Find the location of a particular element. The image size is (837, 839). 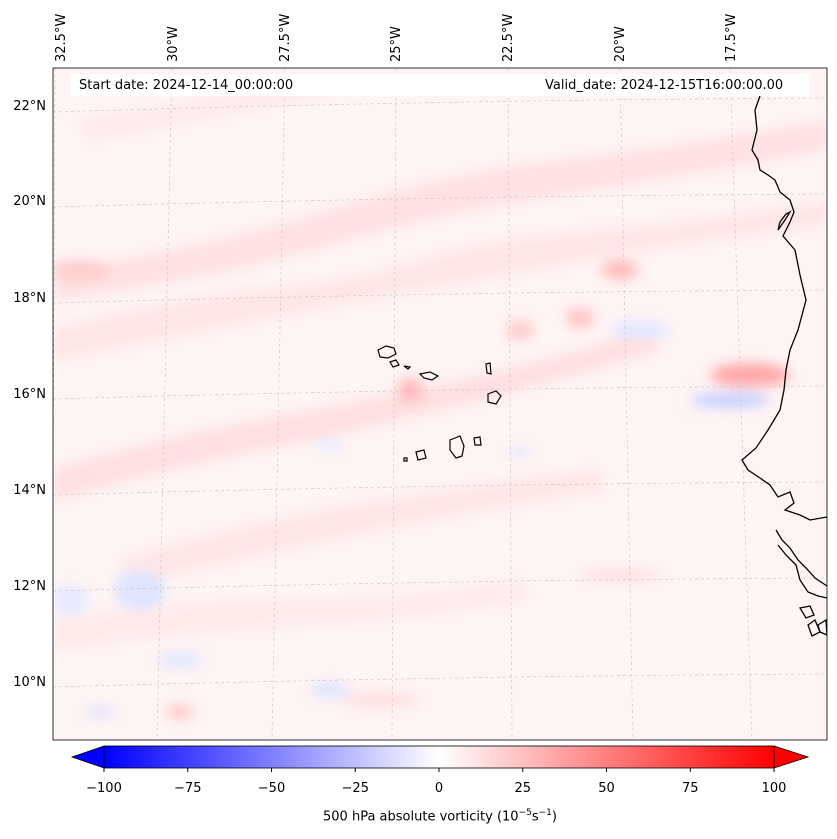

latitude-label: 18°N is located at coordinates (29, 298).